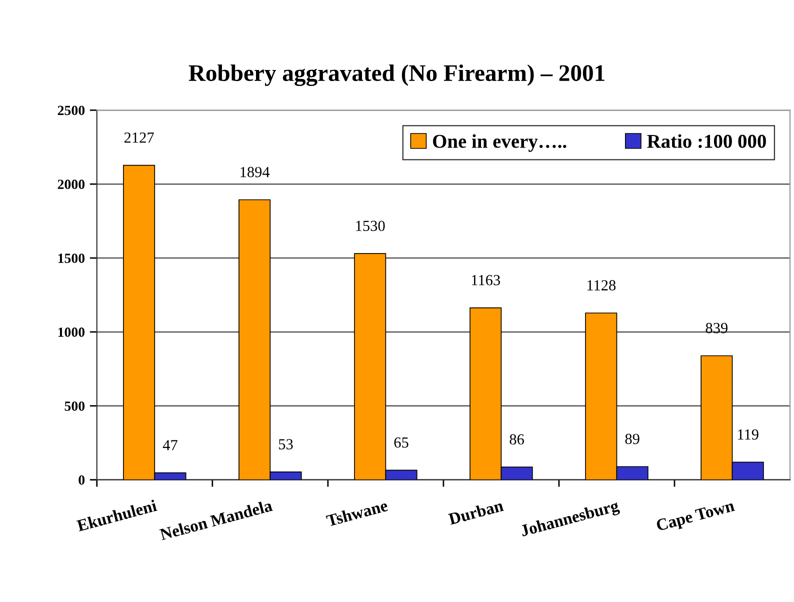  Describe the element at coordinates (486, 280) in the screenshot. I see `data-label: 1163` at that location.